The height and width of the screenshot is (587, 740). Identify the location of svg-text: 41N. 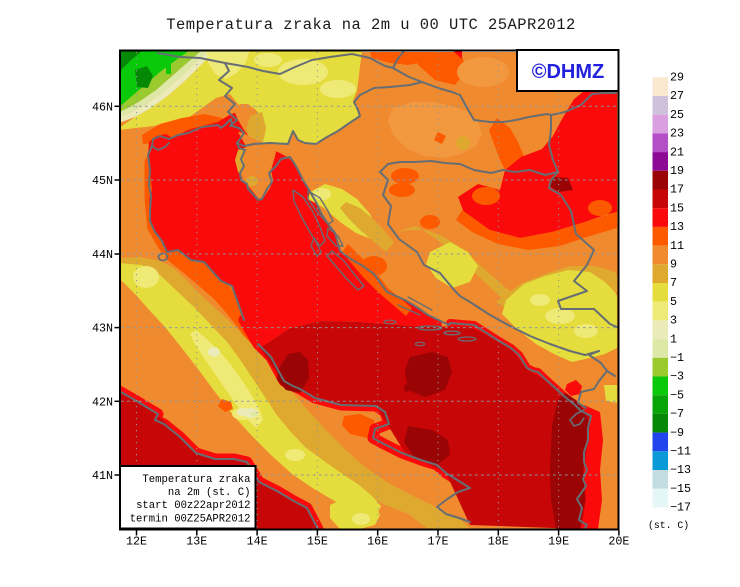
(102, 476).